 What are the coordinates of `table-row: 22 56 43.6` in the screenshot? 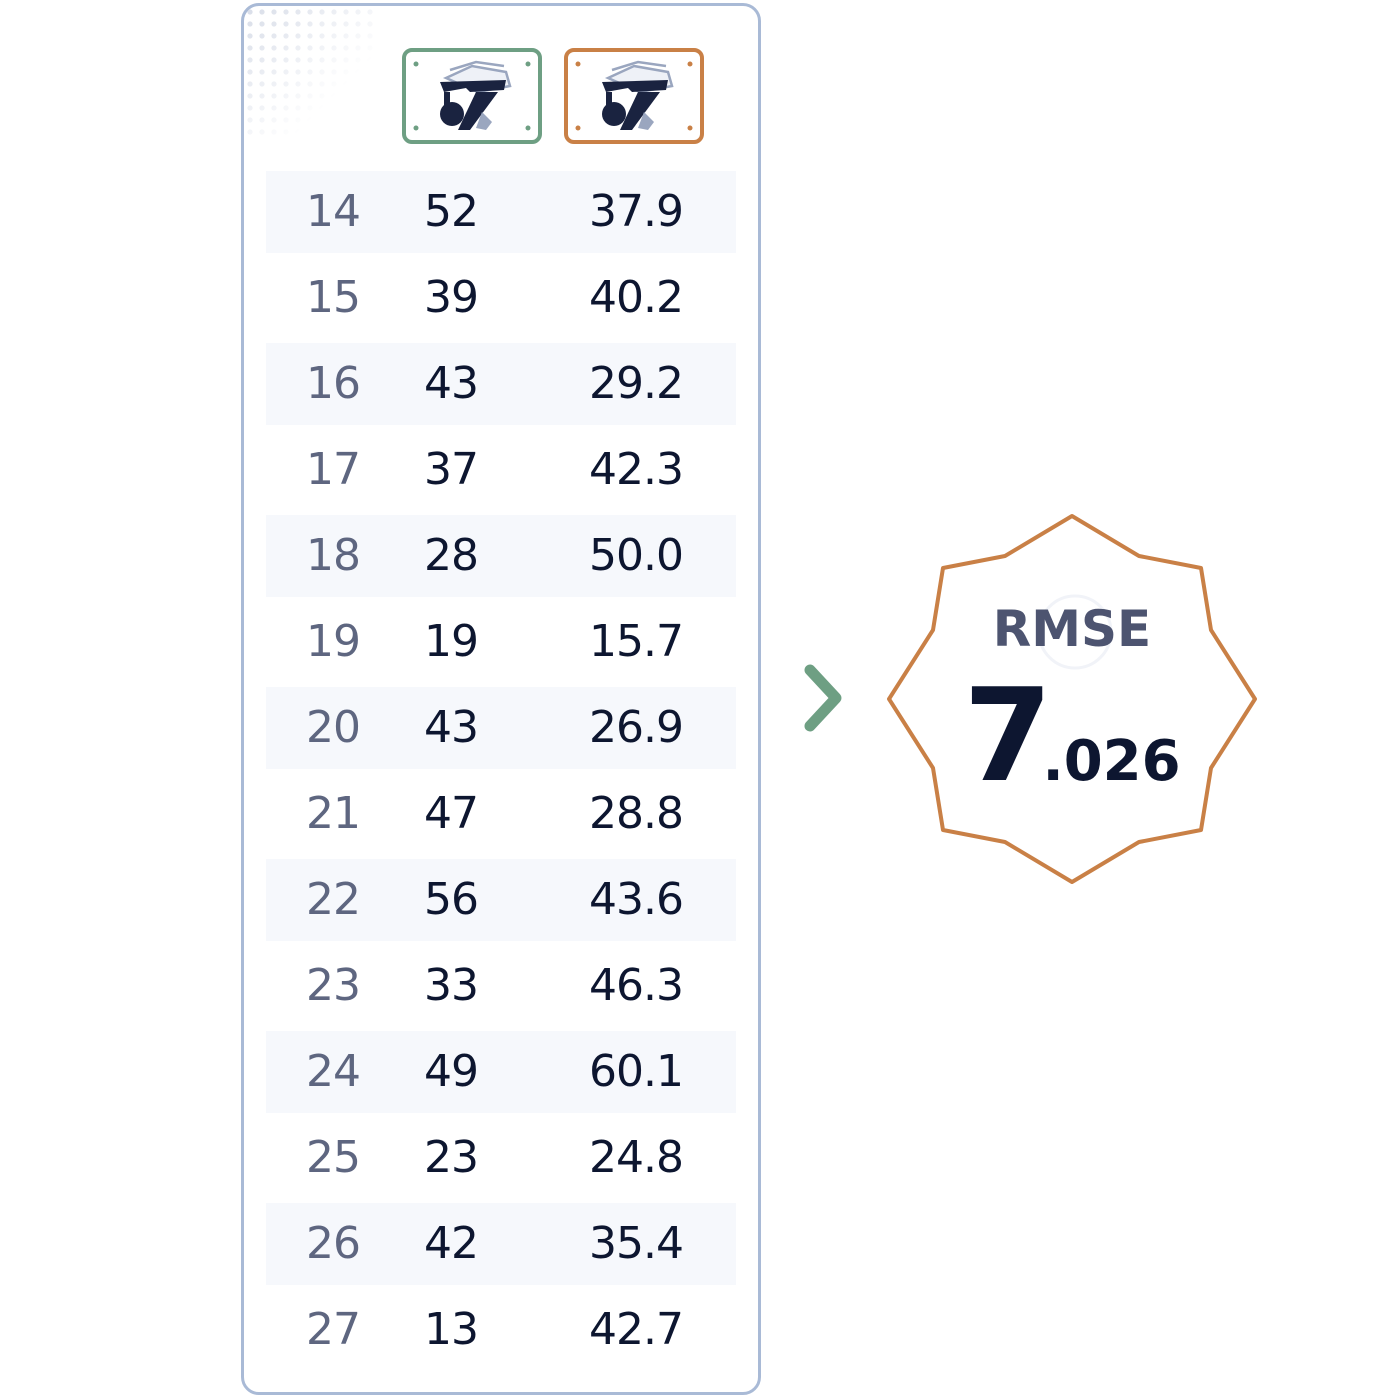 It's located at (501, 900).